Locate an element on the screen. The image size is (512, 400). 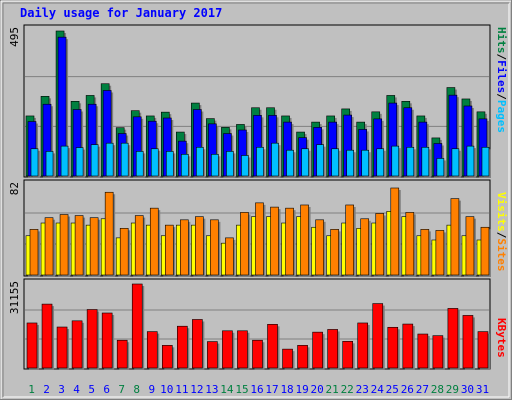
legend-pages: Pages is located at coordinates (501, 116).